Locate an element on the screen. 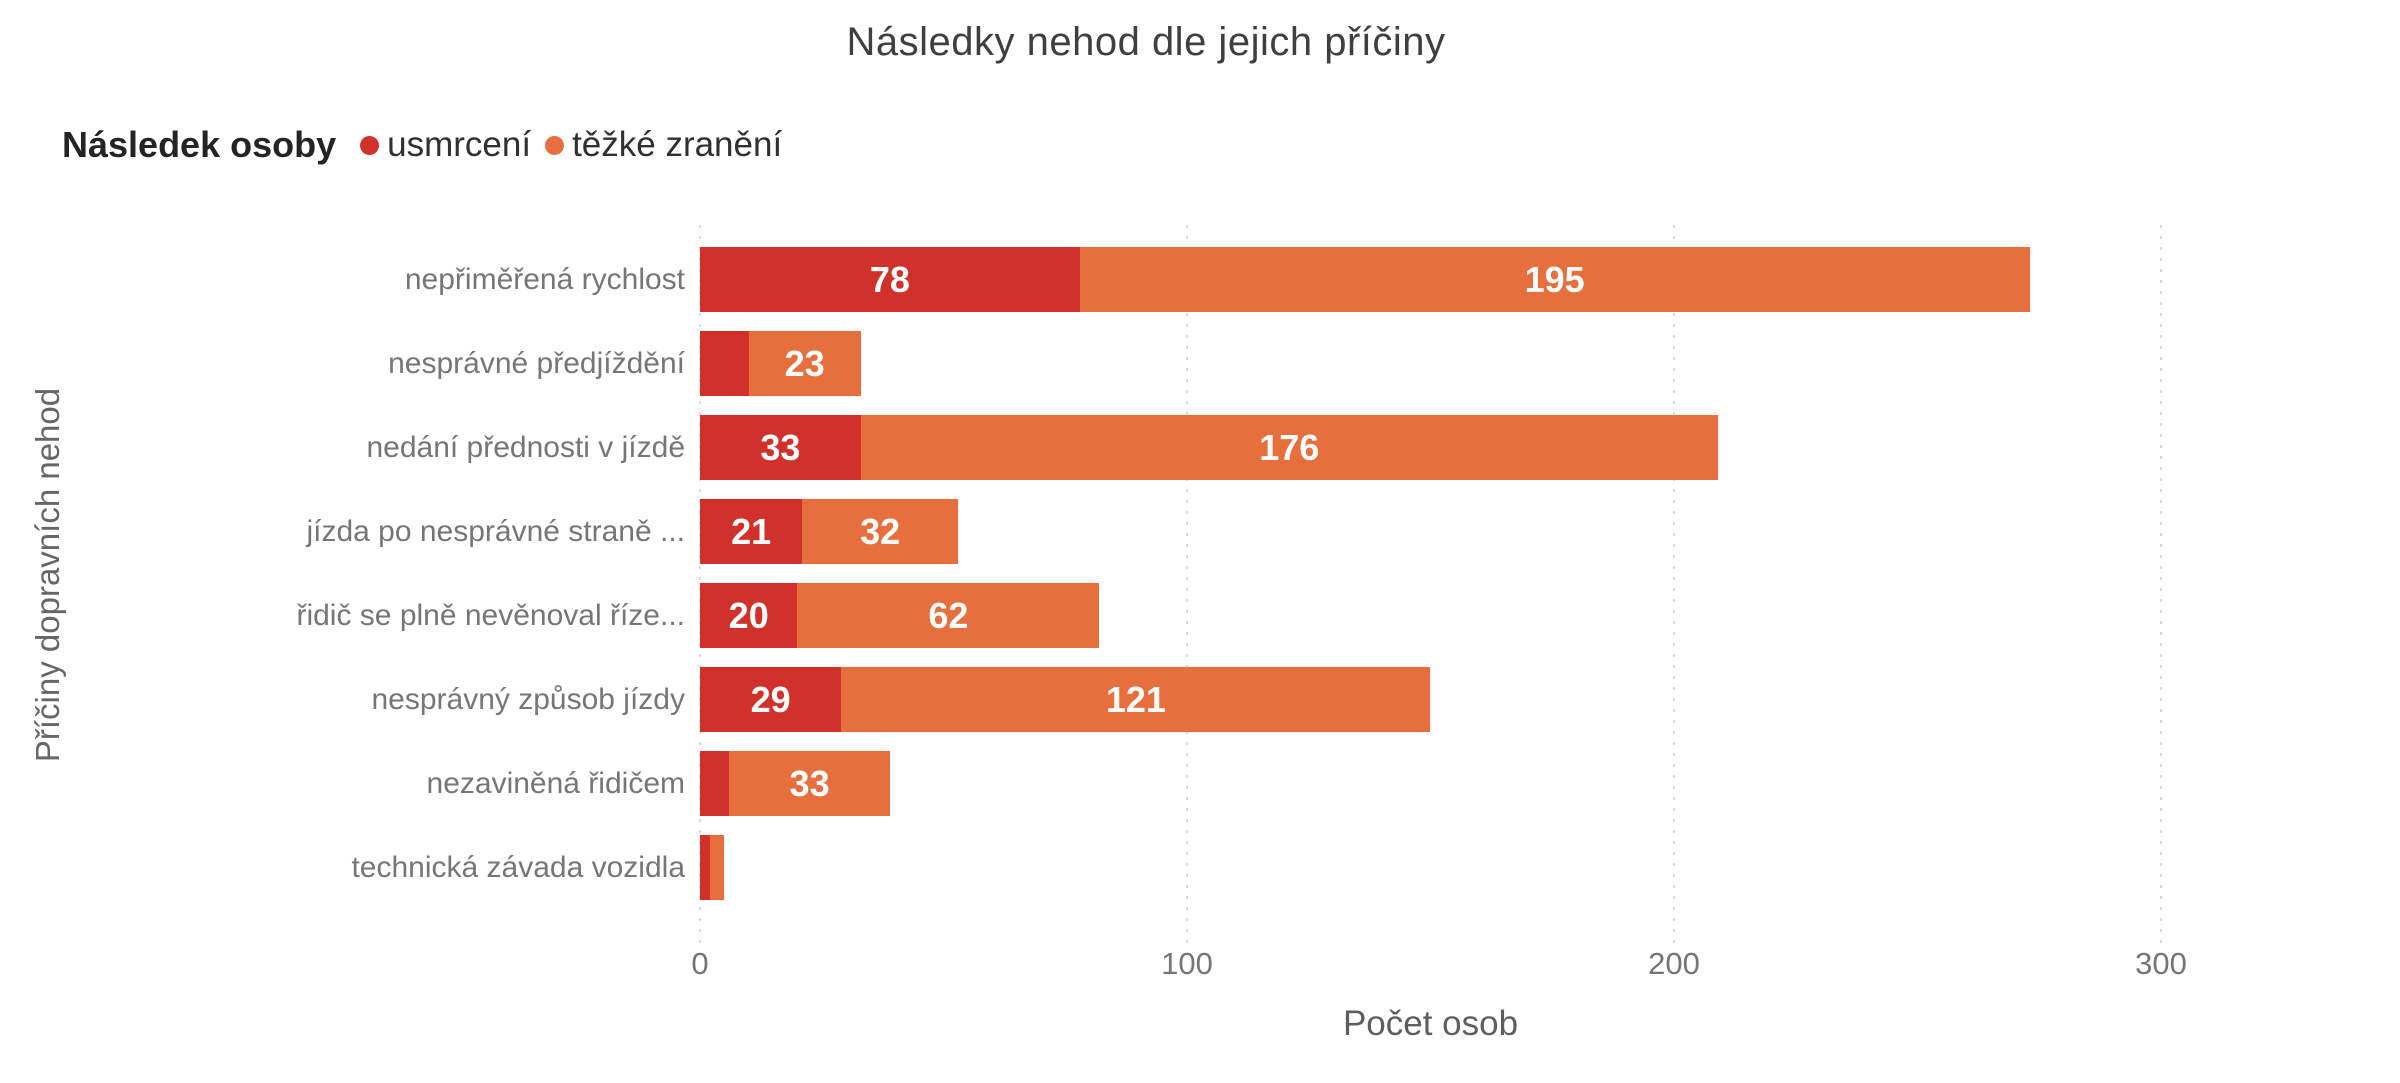 Image resolution: width=2400 pixels, height=1083 pixels. x-tick-label-0: 0 is located at coordinates (700, 963).